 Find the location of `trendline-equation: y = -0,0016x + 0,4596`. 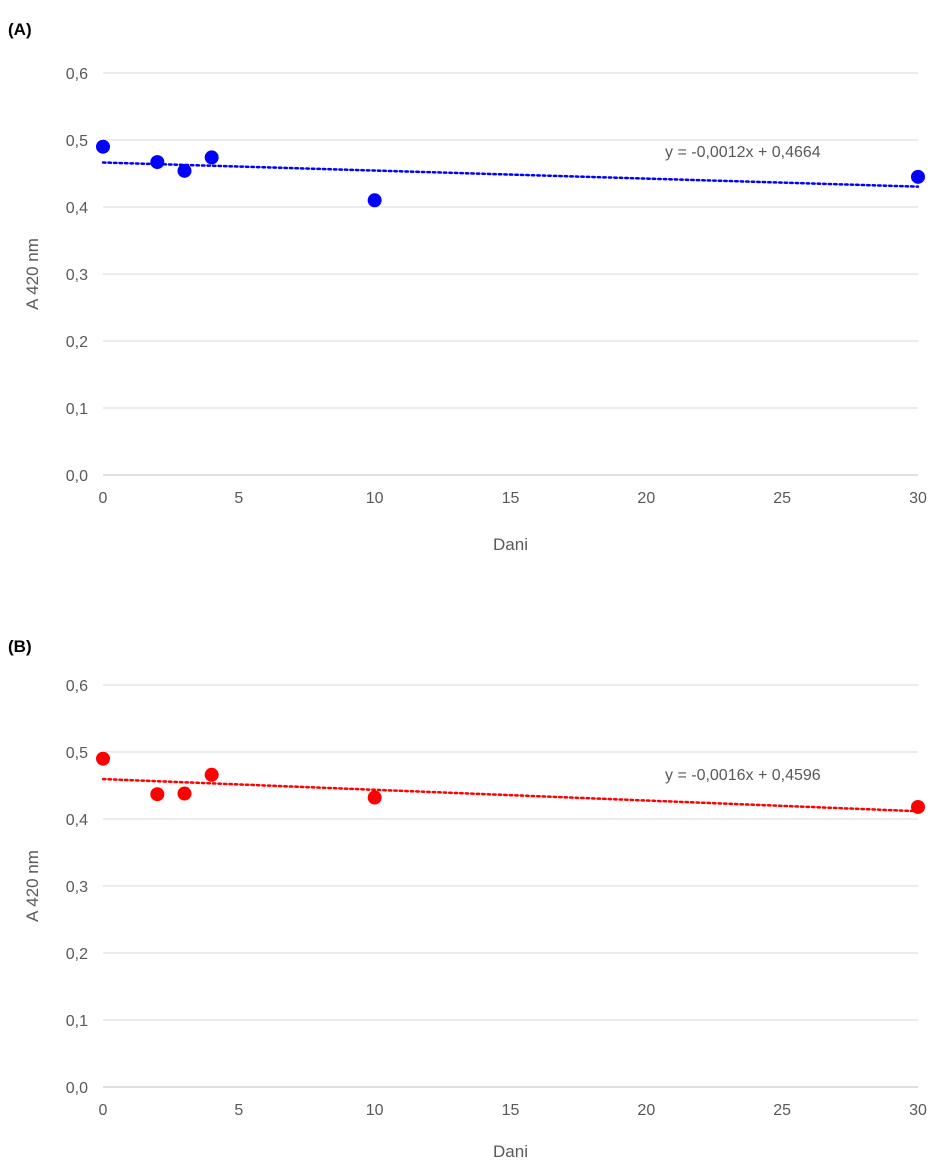

trendline-equation: y = -0,0016x + 0,4596 is located at coordinates (743, 775).